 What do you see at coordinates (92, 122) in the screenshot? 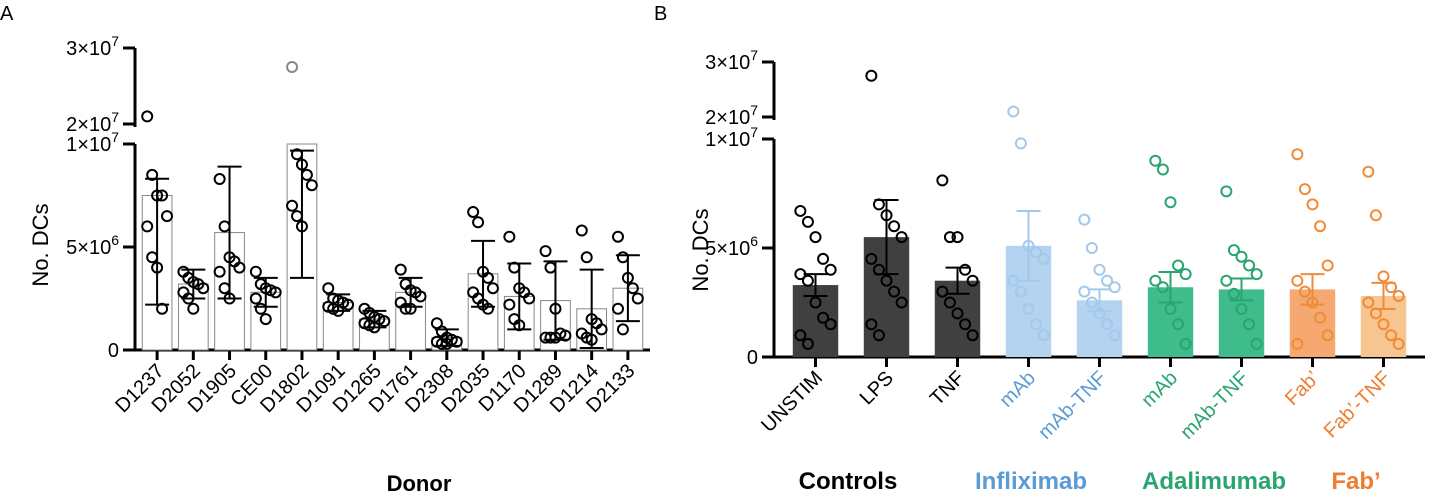
I see `y-tick-label: 2×10⁷` at bounding box center [92, 122].